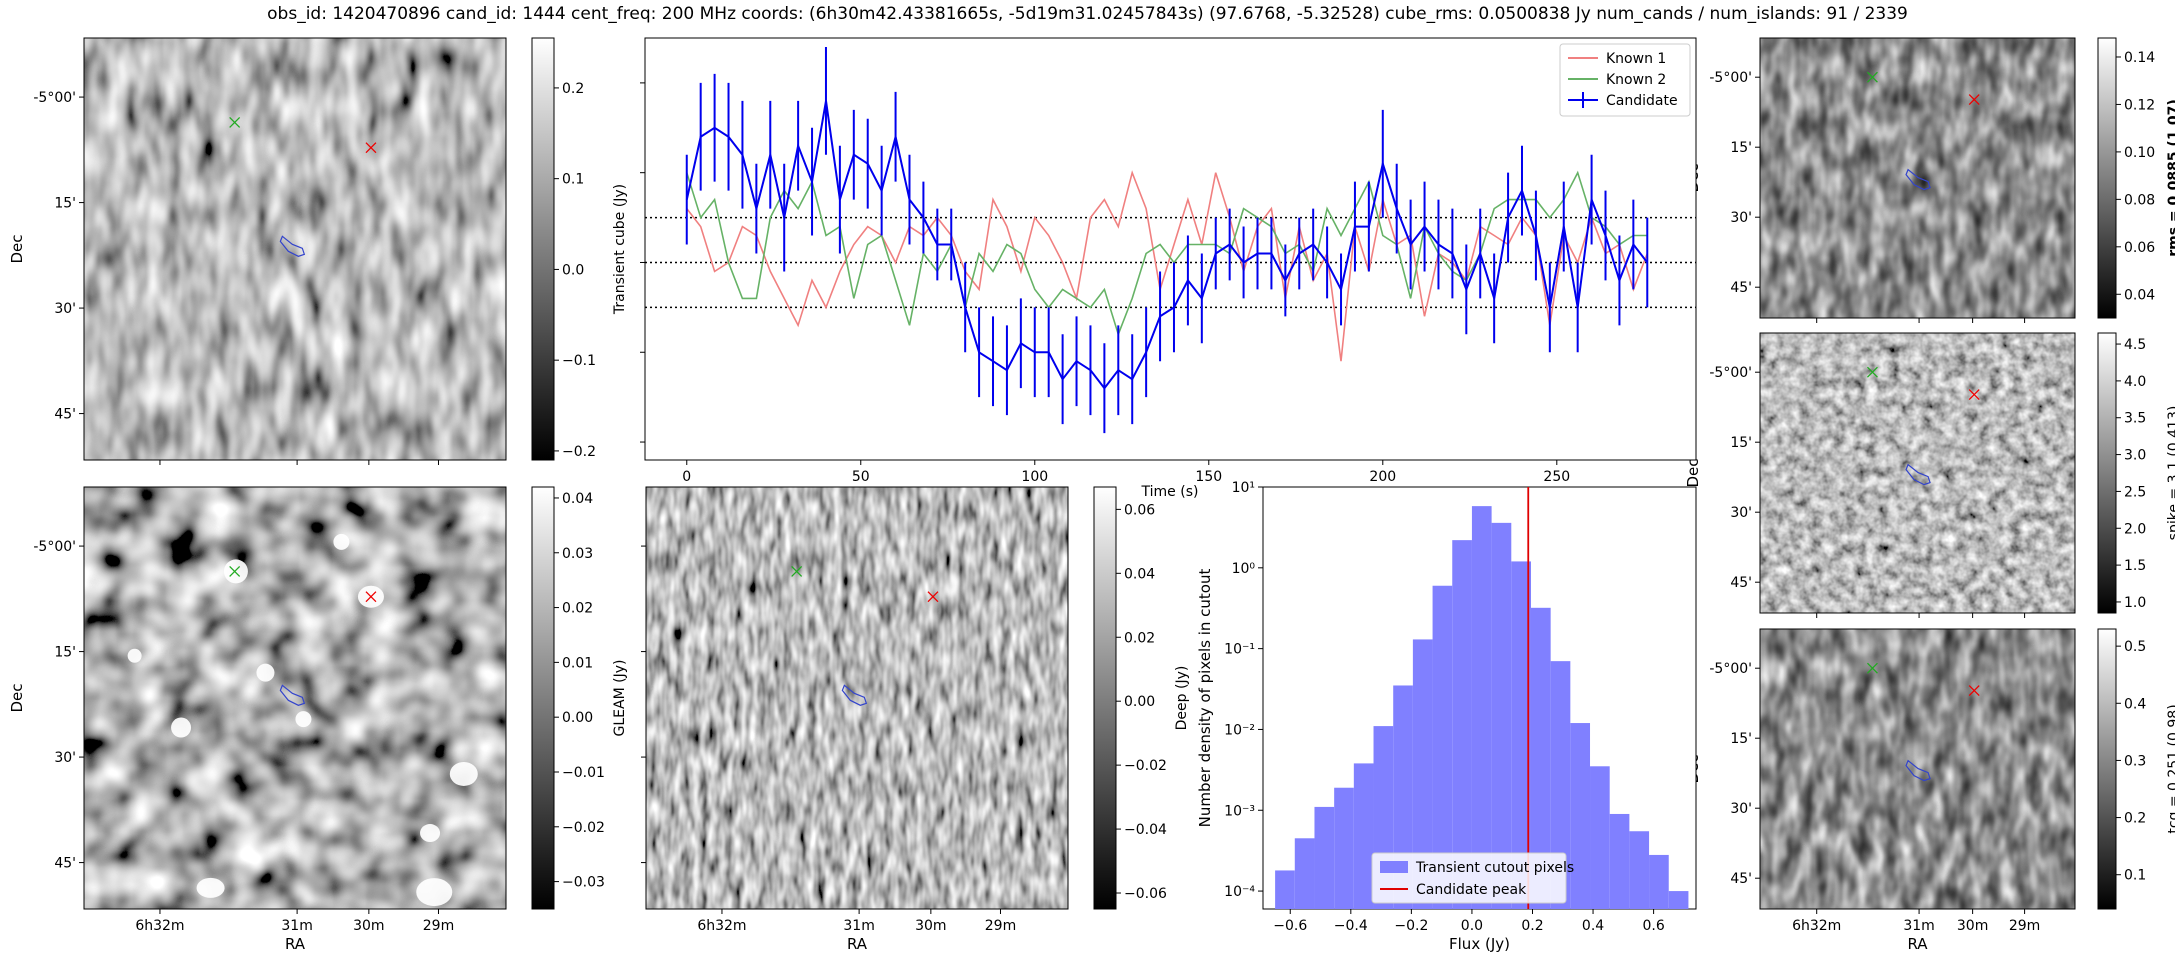 Image resolution: width=2175 pixels, height=960 pixels. I want to click on histogram-legend: Transient cutout pixels Candidate peak, so click(1472, 878).